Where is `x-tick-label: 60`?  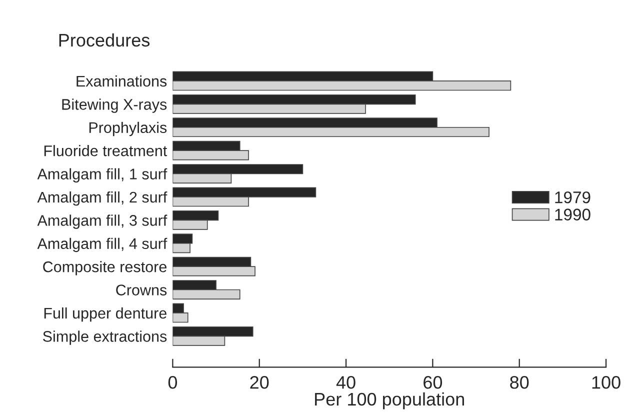
x-tick-label: 60 is located at coordinates (433, 382).